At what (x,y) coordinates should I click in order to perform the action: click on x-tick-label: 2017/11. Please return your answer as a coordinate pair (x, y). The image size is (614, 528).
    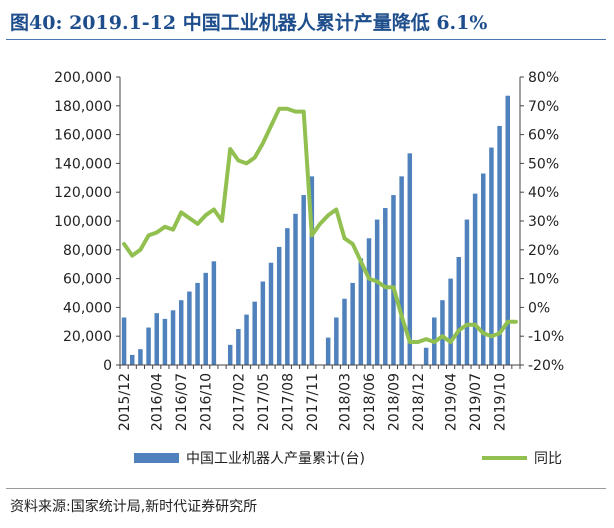
    Looking at the image, I should click on (313, 402).